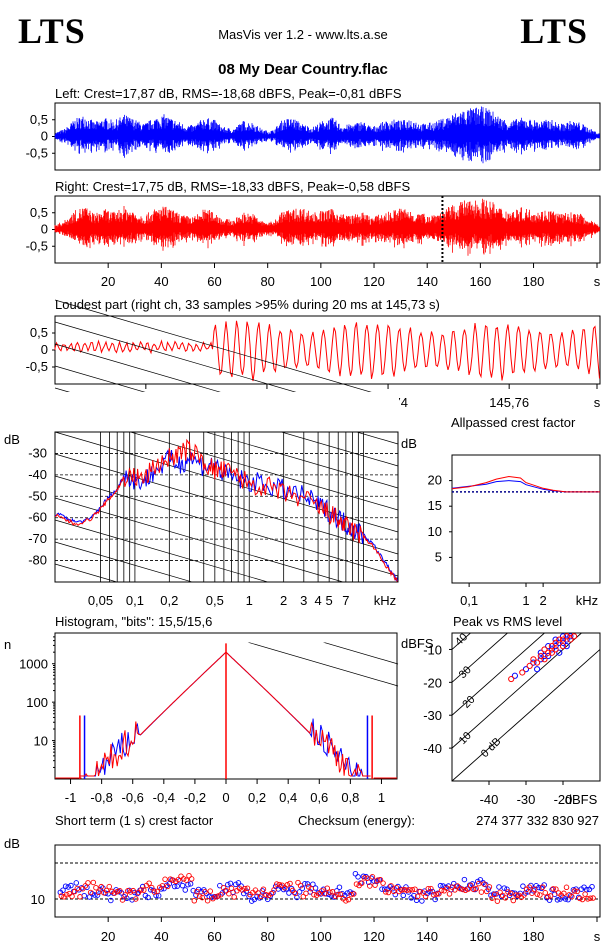 The width and height of the screenshot is (606, 946). I want to click on histogram-xtick-label: -0,8, so click(101, 797).